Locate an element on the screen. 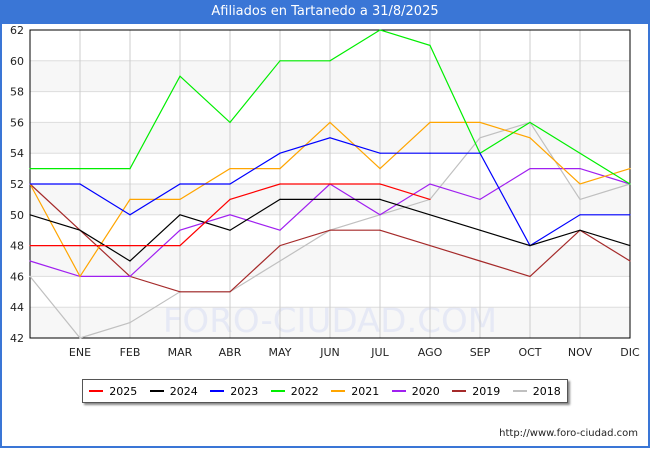 The image size is (650, 450). legend-item-2023: 2023 is located at coordinates (234, 391).